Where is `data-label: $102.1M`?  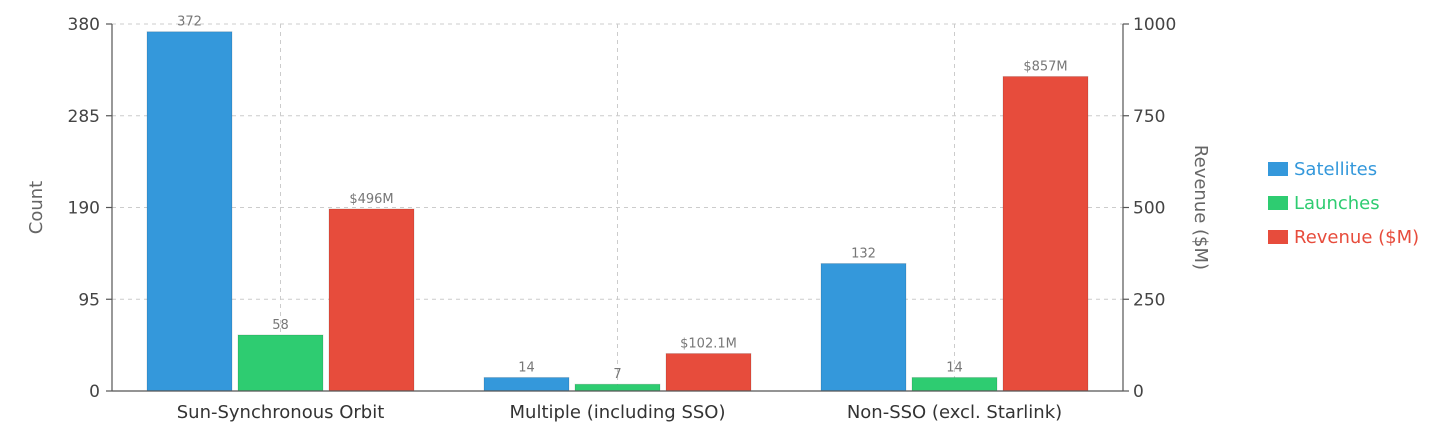
data-label: $102.1M is located at coordinates (708, 344).